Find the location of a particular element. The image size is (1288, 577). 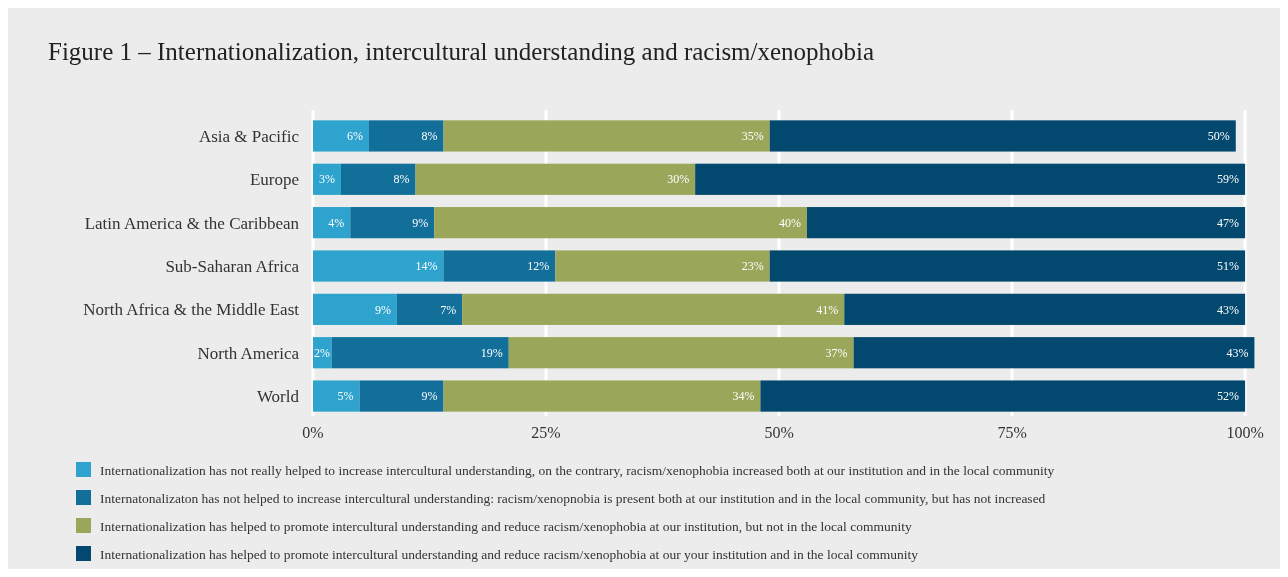

text: 40% is located at coordinates (790, 222).